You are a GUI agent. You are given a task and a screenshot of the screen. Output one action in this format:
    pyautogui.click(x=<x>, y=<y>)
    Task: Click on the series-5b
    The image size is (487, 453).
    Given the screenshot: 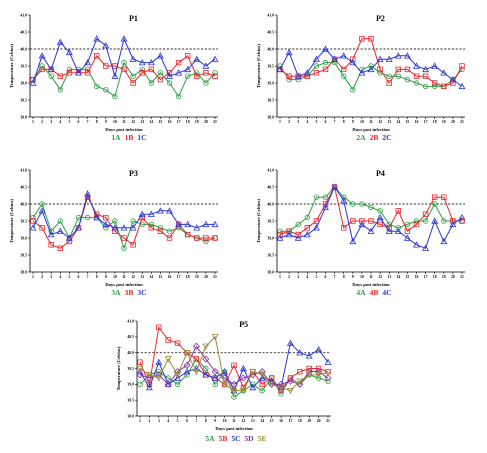 What is the action you would take?
    pyautogui.click(x=234, y=359)
    